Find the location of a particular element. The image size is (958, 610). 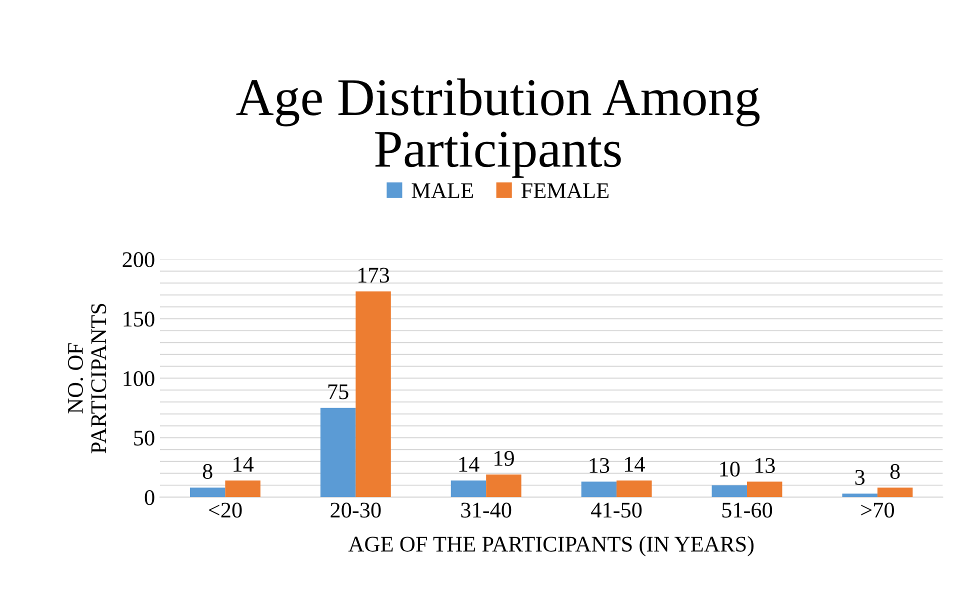

legend-label: MALE is located at coordinates (442, 190).